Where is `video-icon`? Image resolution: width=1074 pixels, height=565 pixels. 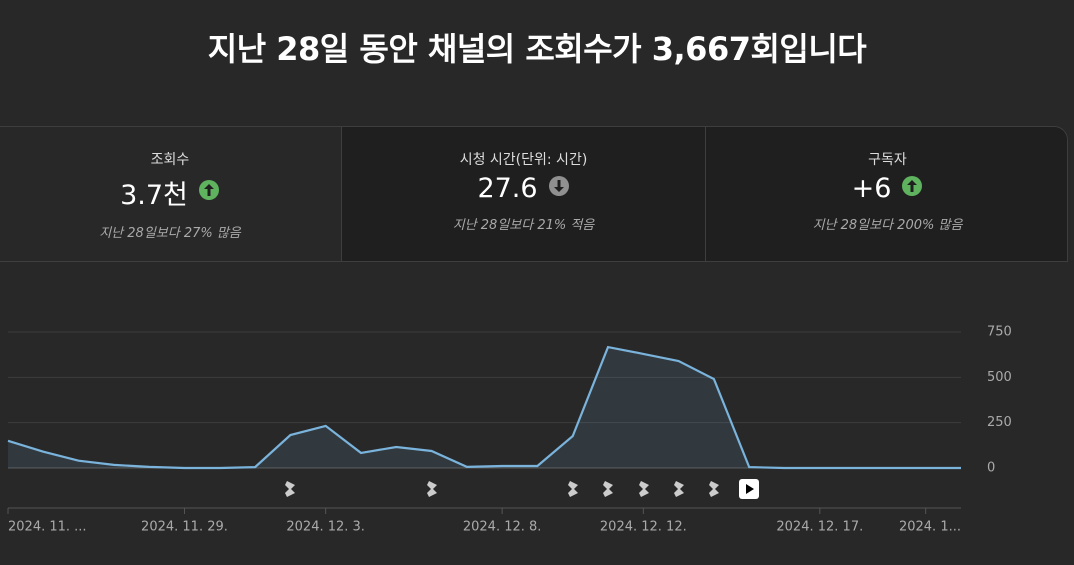 video-icon is located at coordinates (749, 489).